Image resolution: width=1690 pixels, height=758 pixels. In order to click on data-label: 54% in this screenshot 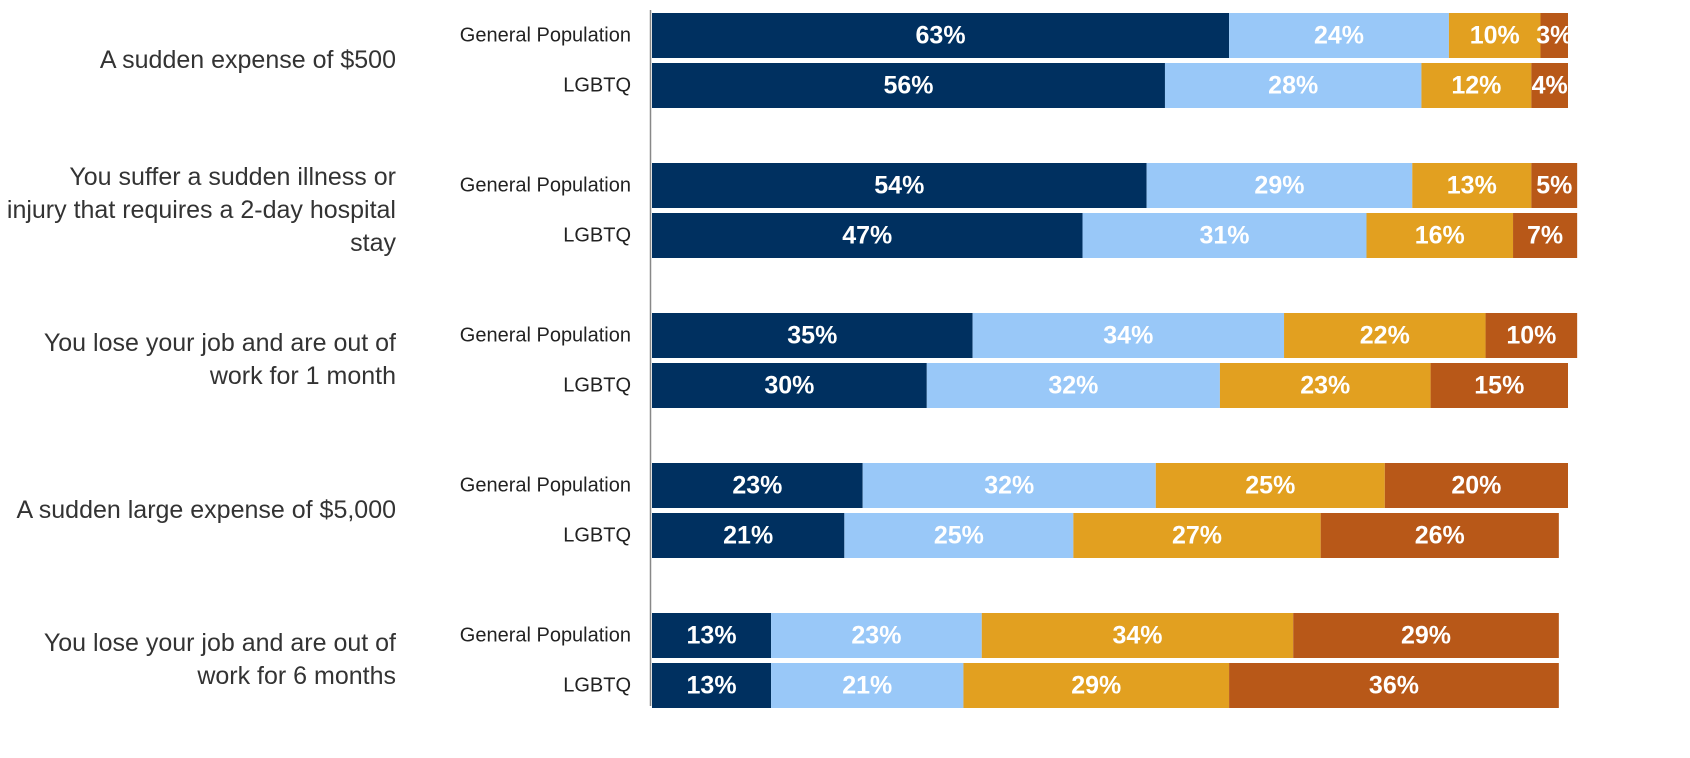, I will do `click(899, 186)`.